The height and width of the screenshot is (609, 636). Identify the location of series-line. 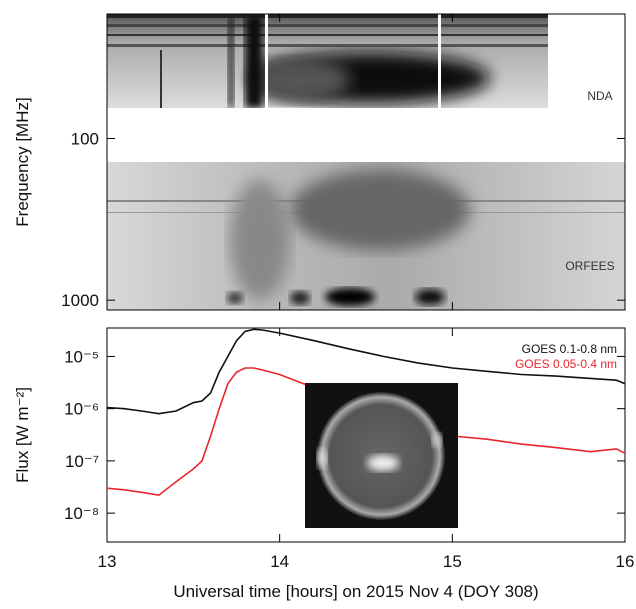
(366, 371).